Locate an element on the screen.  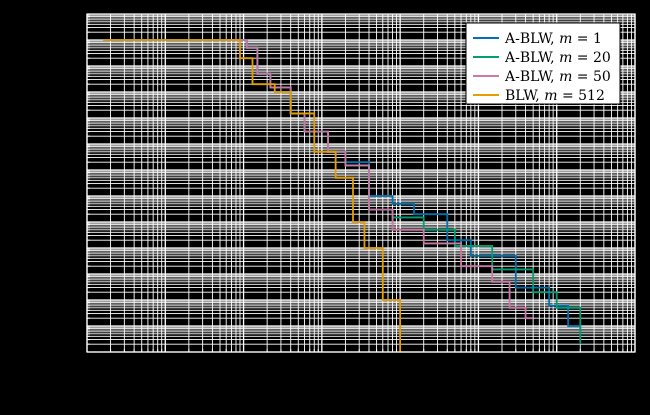
legend-label-4: BLW, m = 512 is located at coordinates (555, 96).